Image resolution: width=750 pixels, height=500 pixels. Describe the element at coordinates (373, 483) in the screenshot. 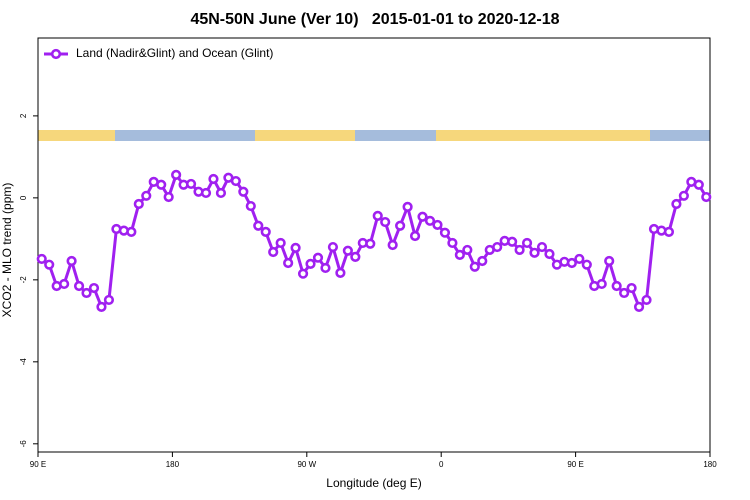

I see `x-axis-label: Longitude (deg E)` at that location.